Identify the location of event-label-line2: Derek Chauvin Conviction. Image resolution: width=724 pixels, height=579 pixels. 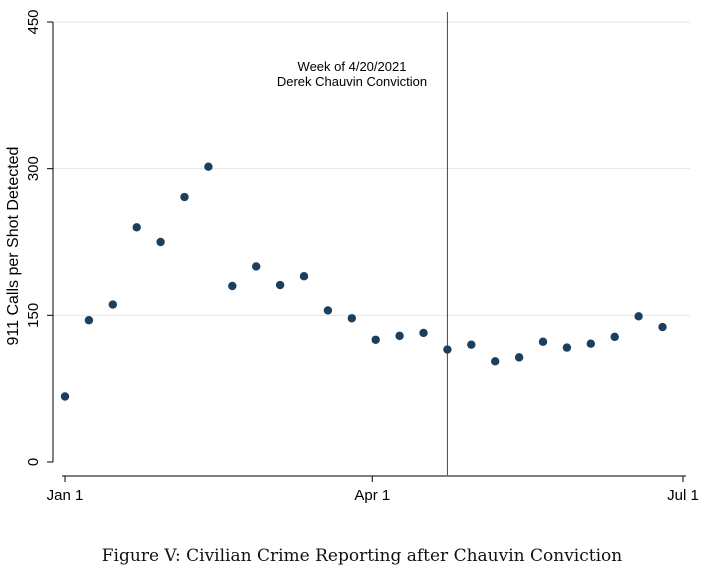
(352, 81).